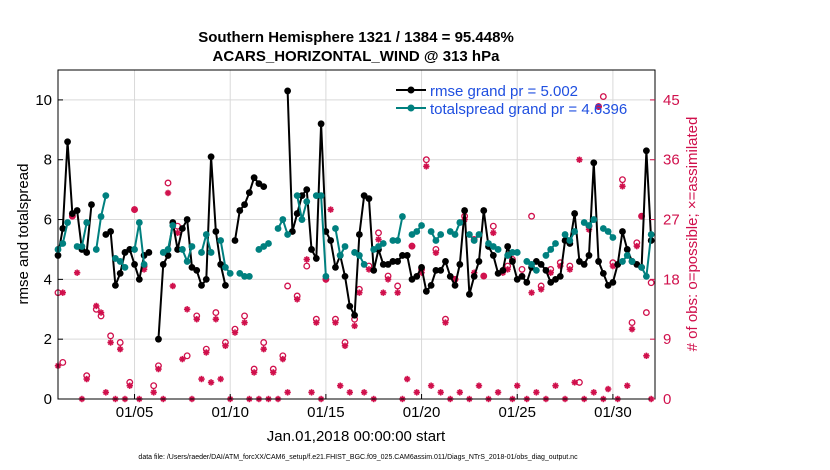 This screenshot has height=470, width=830. What do you see at coordinates (528, 109) in the screenshot?
I see `legend-spread-label: totalspread grand pr = 4.6396` at bounding box center [528, 109].